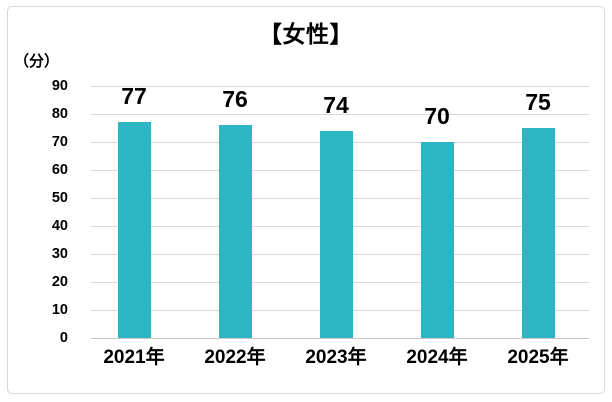  Describe the element at coordinates (437, 240) in the screenshot. I see `bar-2024年` at that location.